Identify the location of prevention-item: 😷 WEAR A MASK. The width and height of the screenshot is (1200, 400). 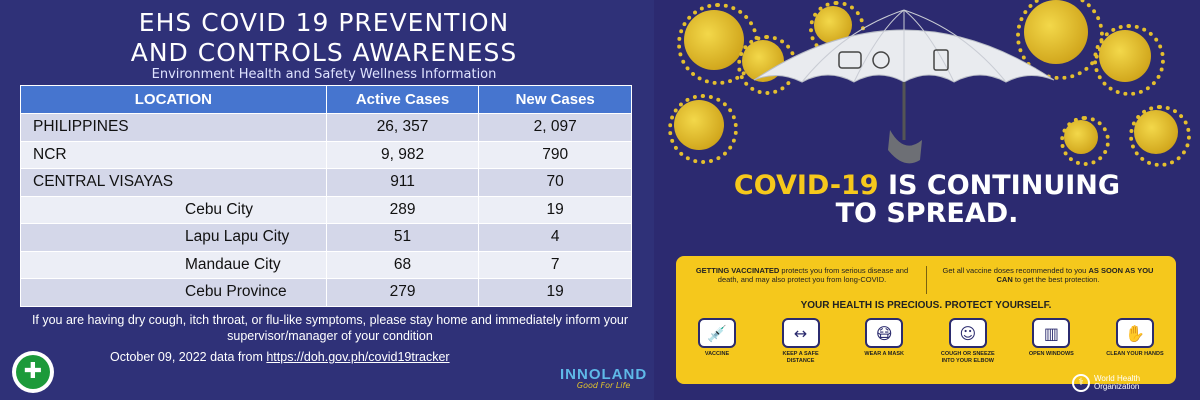
(884, 341).